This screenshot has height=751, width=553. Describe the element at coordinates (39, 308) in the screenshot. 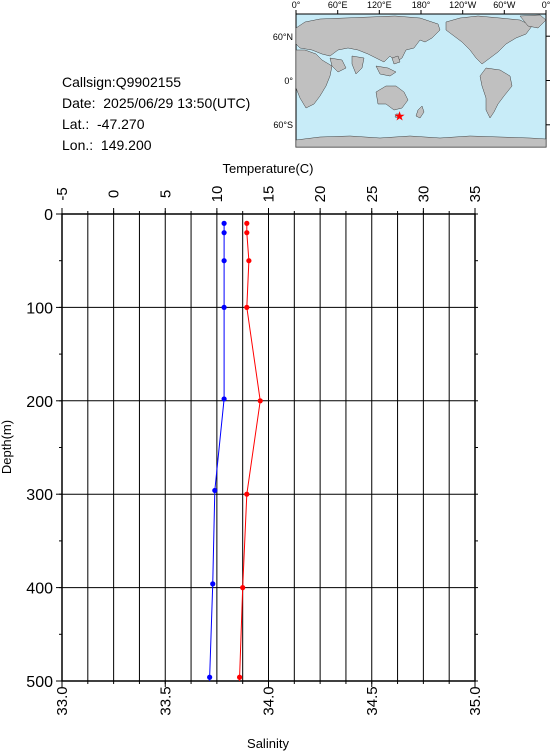

I see `depth-tick-label: 100` at that location.